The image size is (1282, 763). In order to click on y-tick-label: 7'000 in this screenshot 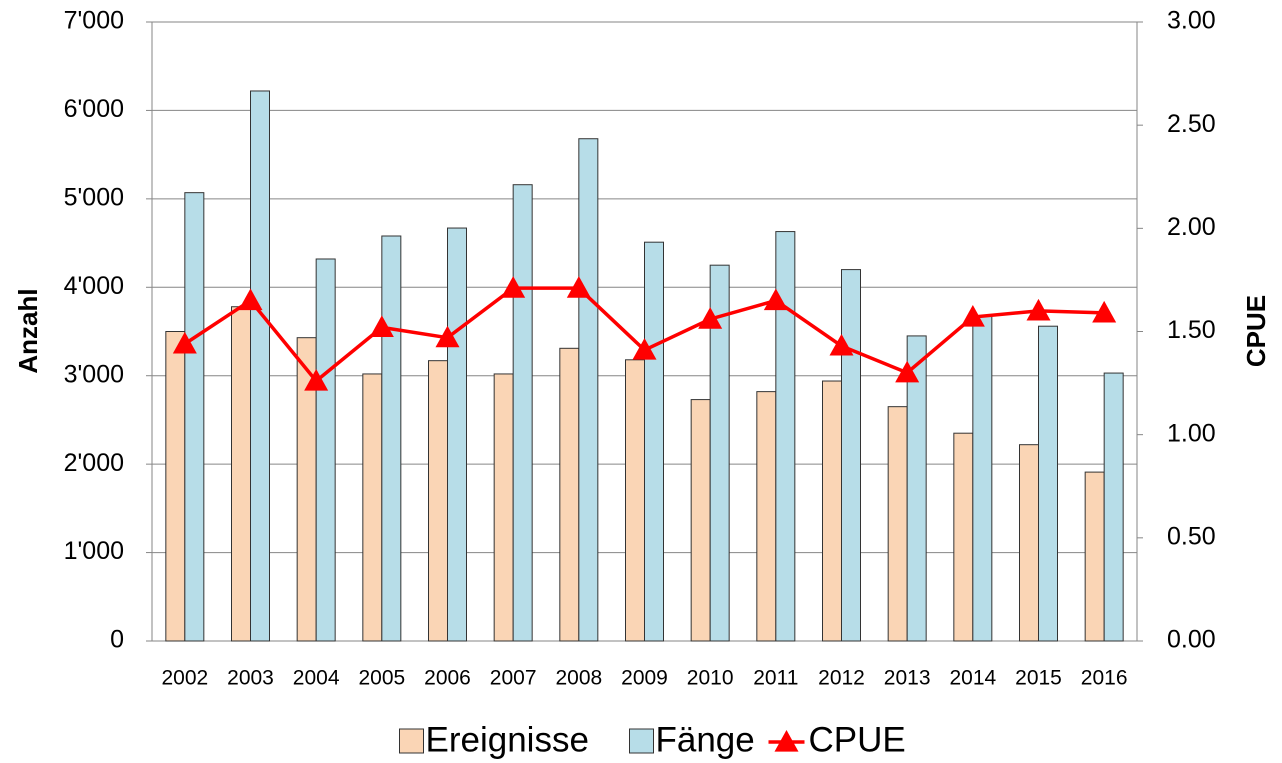, I will do `click(94, 21)`.